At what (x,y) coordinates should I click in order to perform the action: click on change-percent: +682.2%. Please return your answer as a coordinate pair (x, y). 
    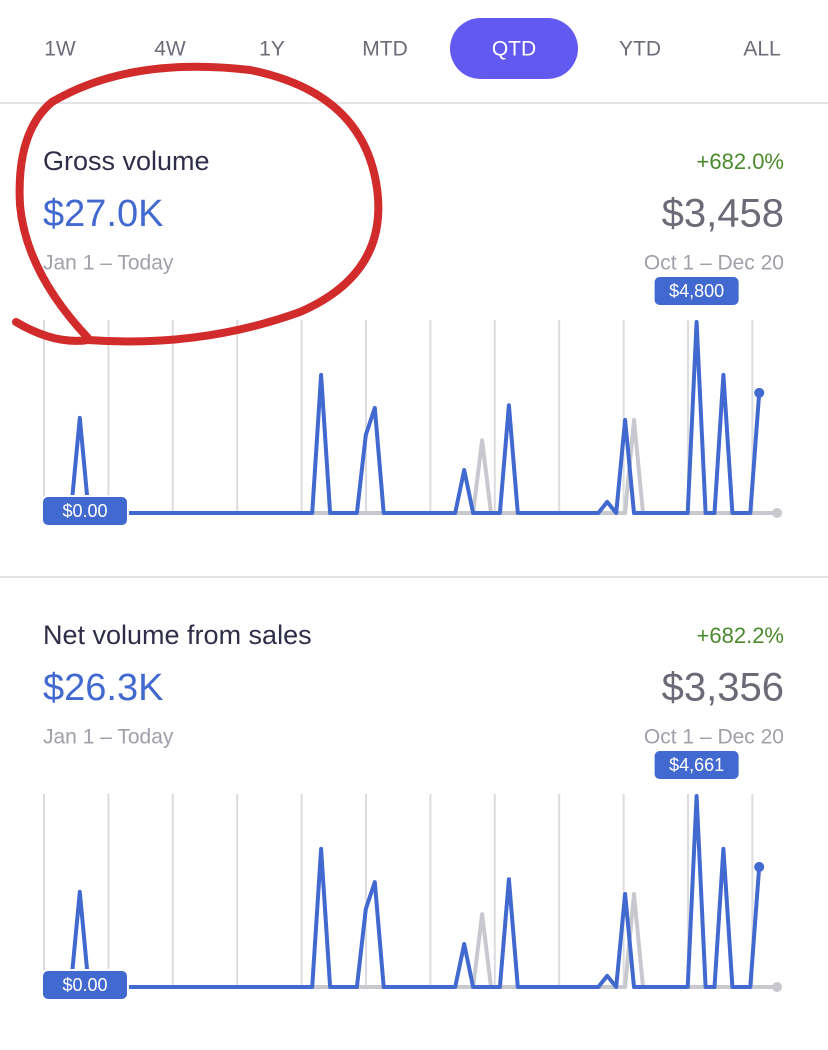
    Looking at the image, I should click on (740, 635).